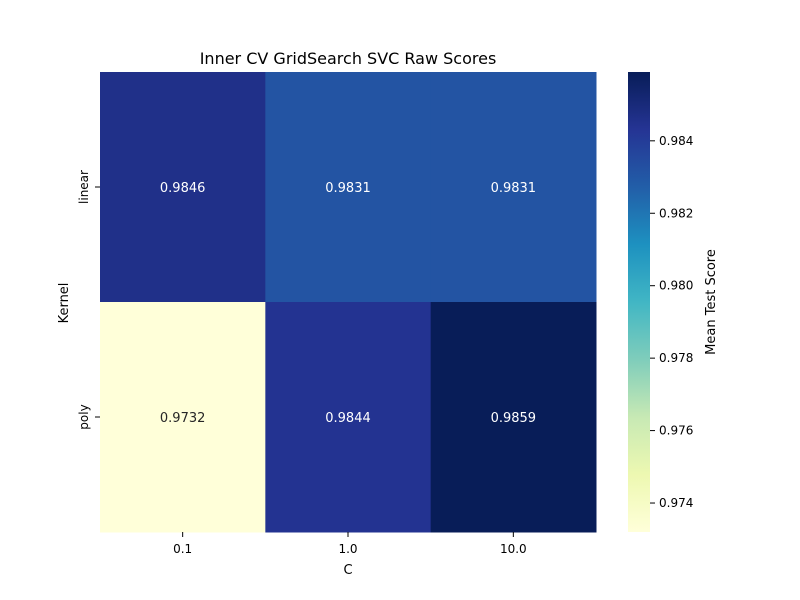 Image resolution: width=800 pixels, height=600 pixels. Describe the element at coordinates (348, 58) in the screenshot. I see `chart-title: Inner CV GridSearch SVC Raw Scores` at that location.